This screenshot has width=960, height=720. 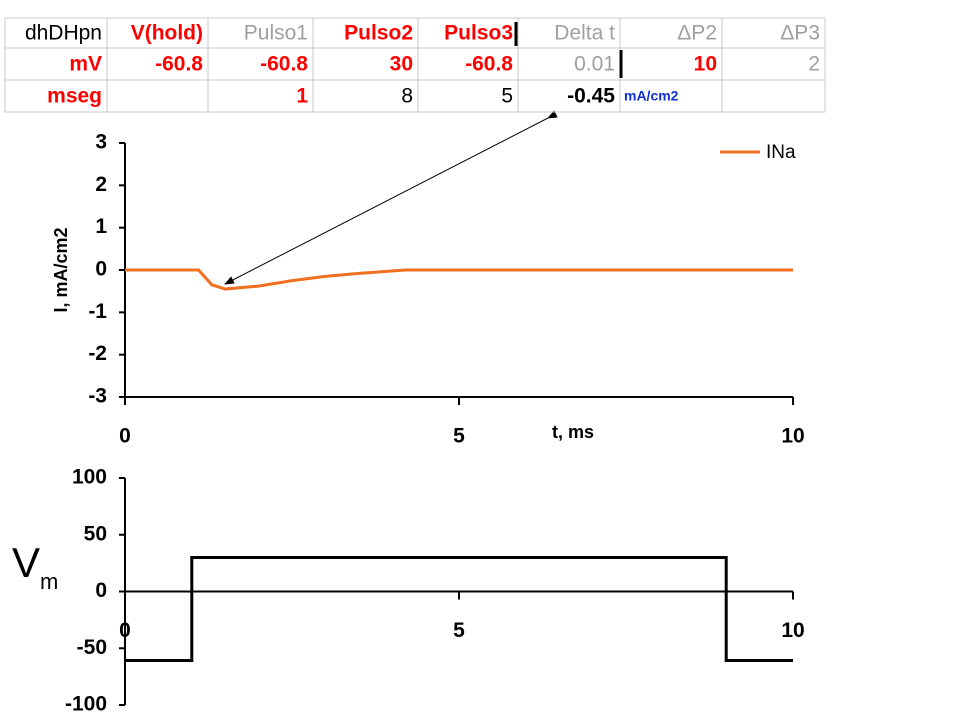 I want to click on cell: Pulso3, so click(x=478, y=33).